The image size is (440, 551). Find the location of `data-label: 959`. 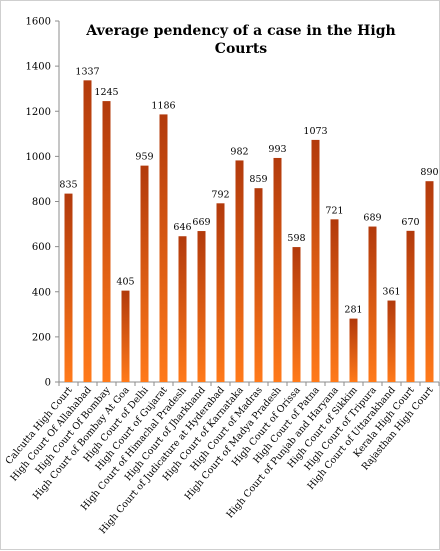

data-label: 959 is located at coordinates (144, 157).